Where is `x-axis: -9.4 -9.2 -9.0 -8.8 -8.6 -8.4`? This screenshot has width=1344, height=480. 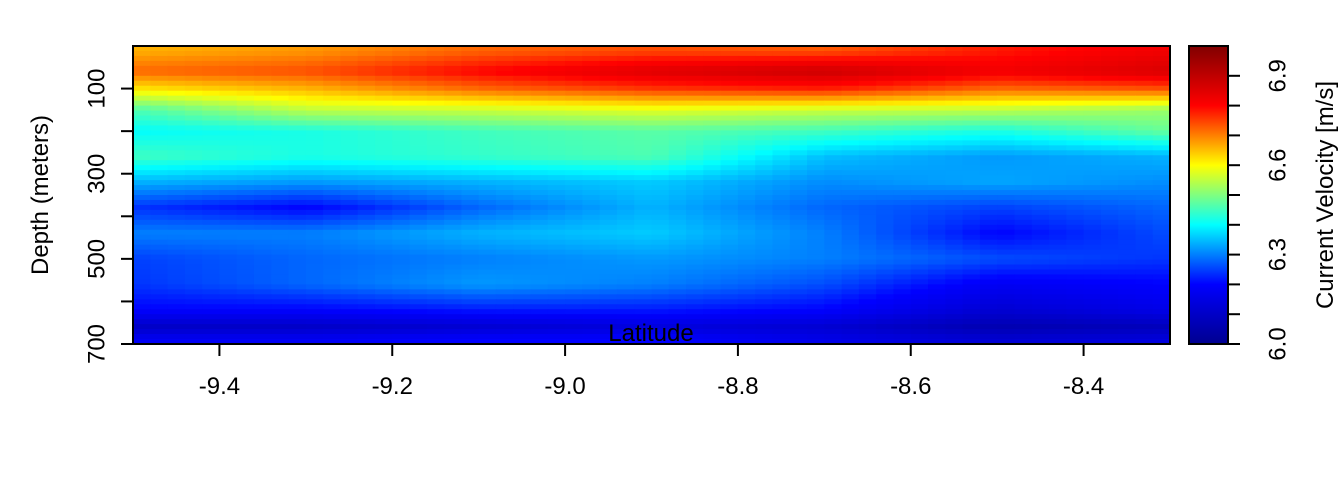
x-axis: -9.4 -9.2 -9.0 -8.8 -8.6 -8.4 is located at coordinates (651, 372).